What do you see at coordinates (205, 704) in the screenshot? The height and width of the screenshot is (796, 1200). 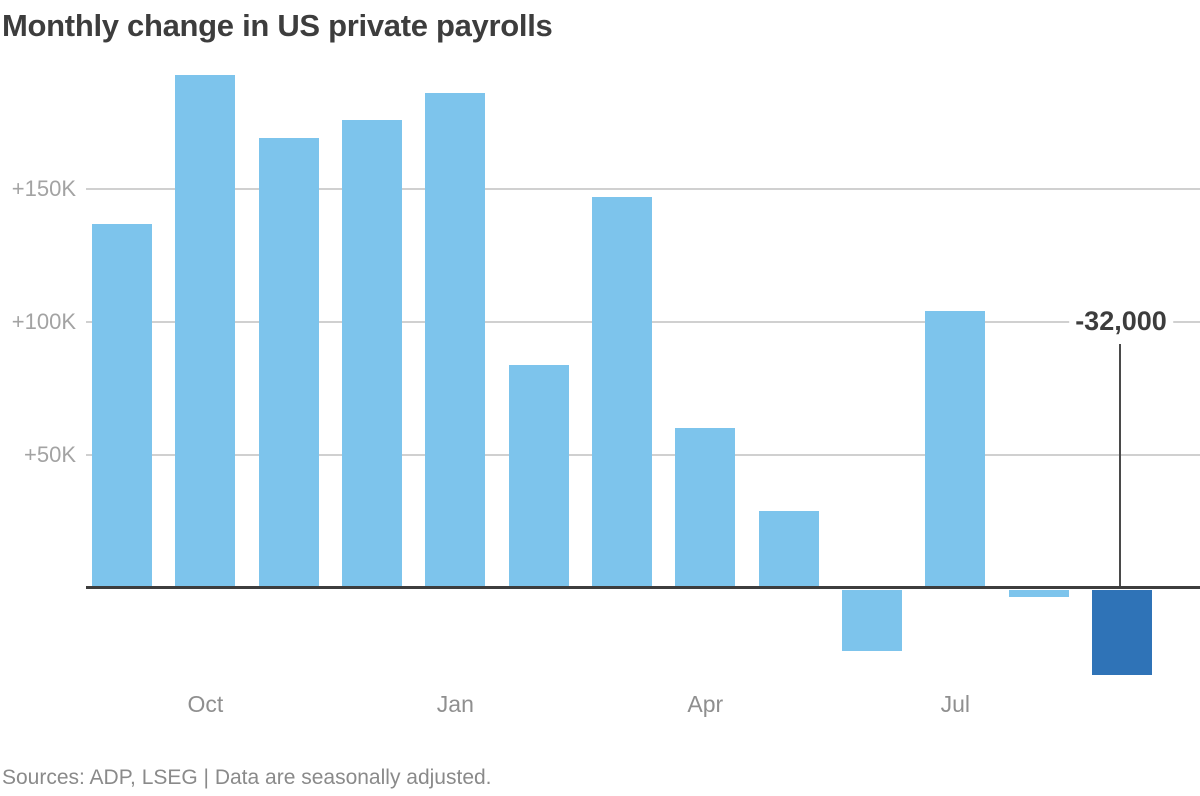 I see `x-axis-label-oct: Oct` at bounding box center [205, 704].